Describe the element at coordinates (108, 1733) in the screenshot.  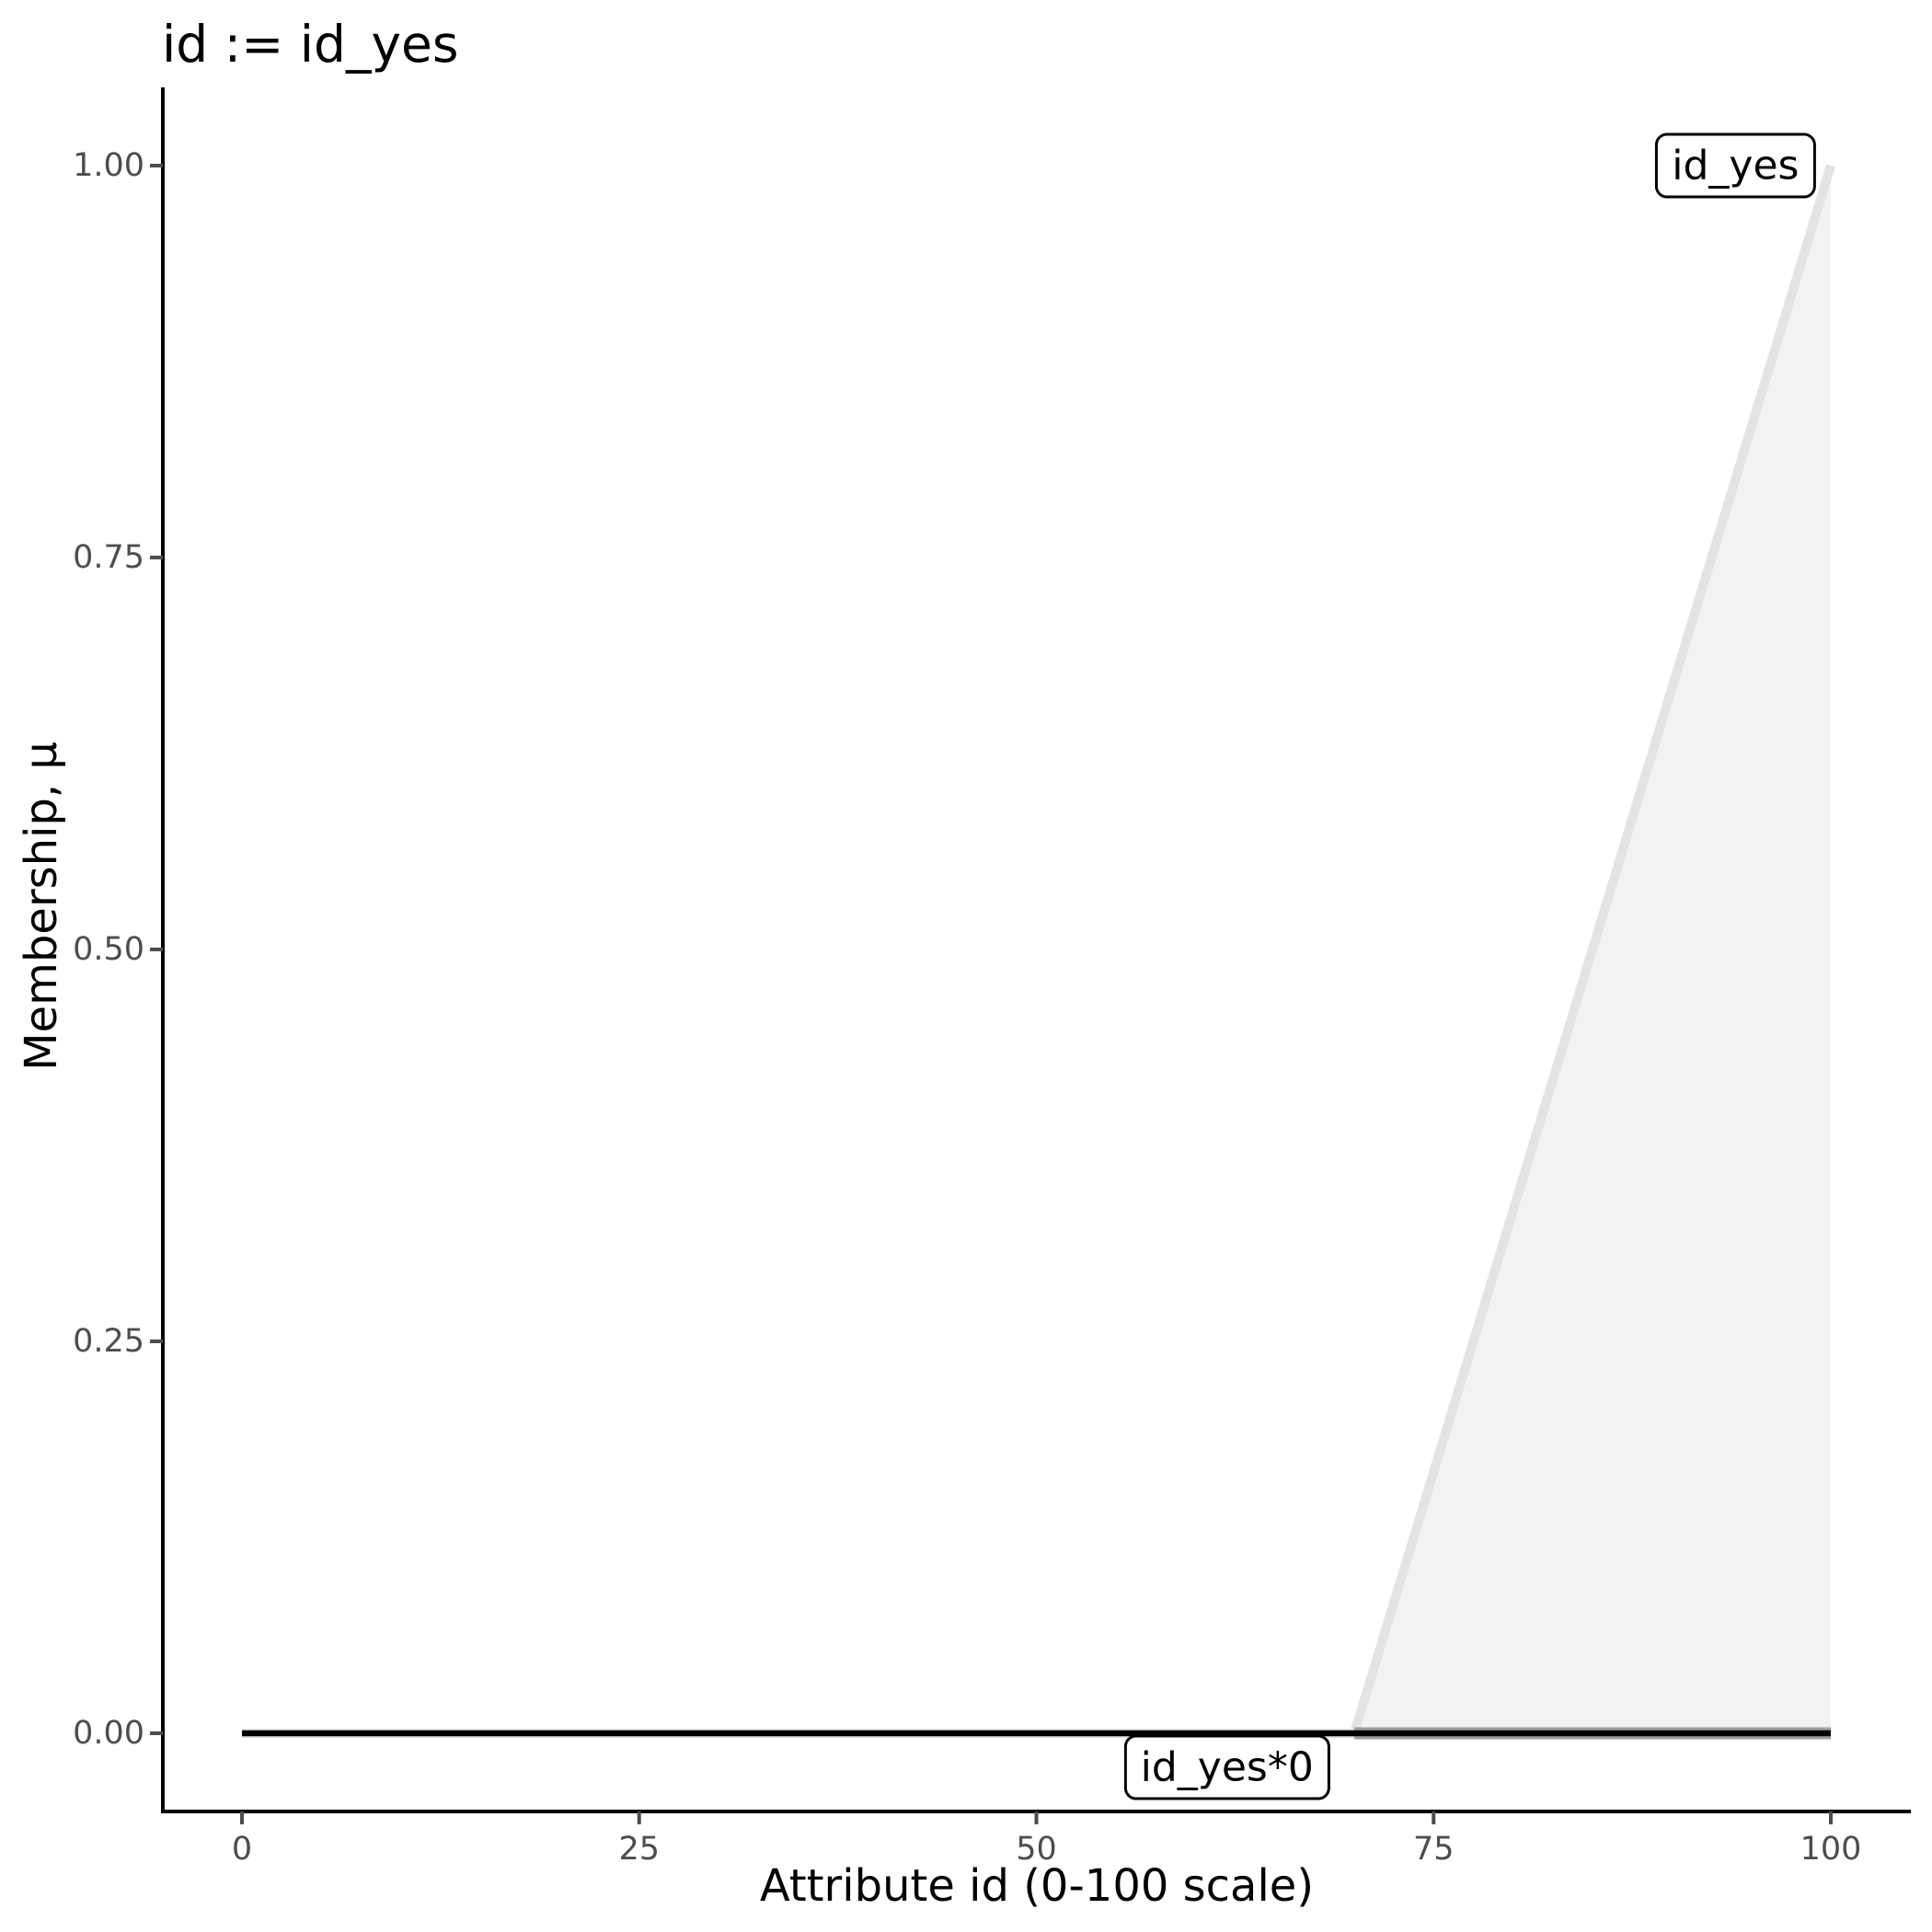
I see `y-tick-label-0.00: 0.00` at that location.